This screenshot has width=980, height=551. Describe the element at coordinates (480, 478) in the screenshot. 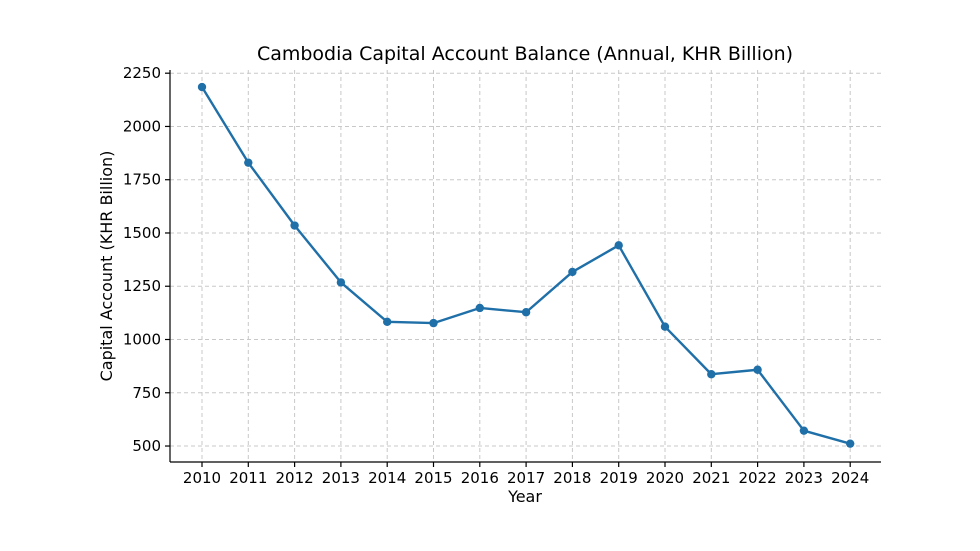

I see `x-tick-label: 2016` at that location.